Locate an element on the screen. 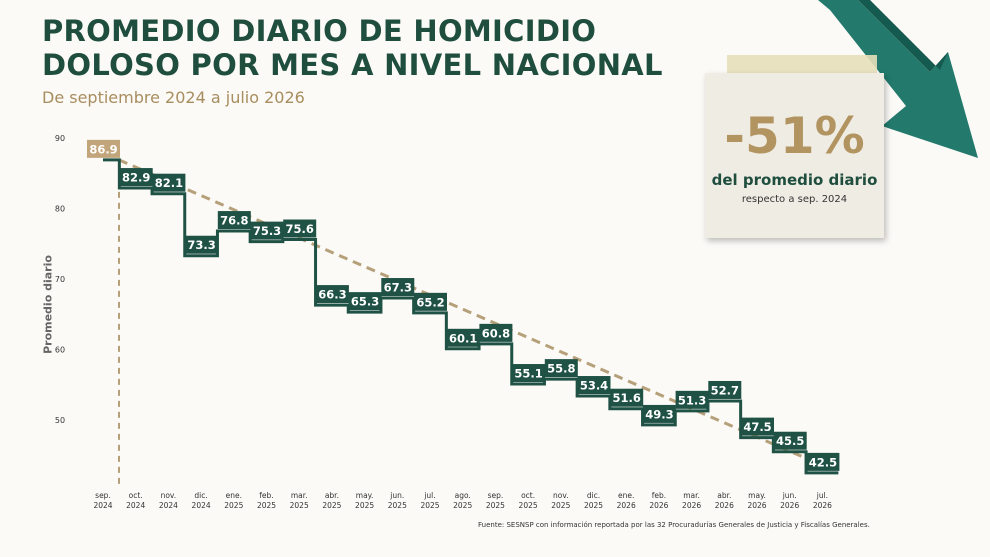  data-label: 75.3 is located at coordinates (267, 231).